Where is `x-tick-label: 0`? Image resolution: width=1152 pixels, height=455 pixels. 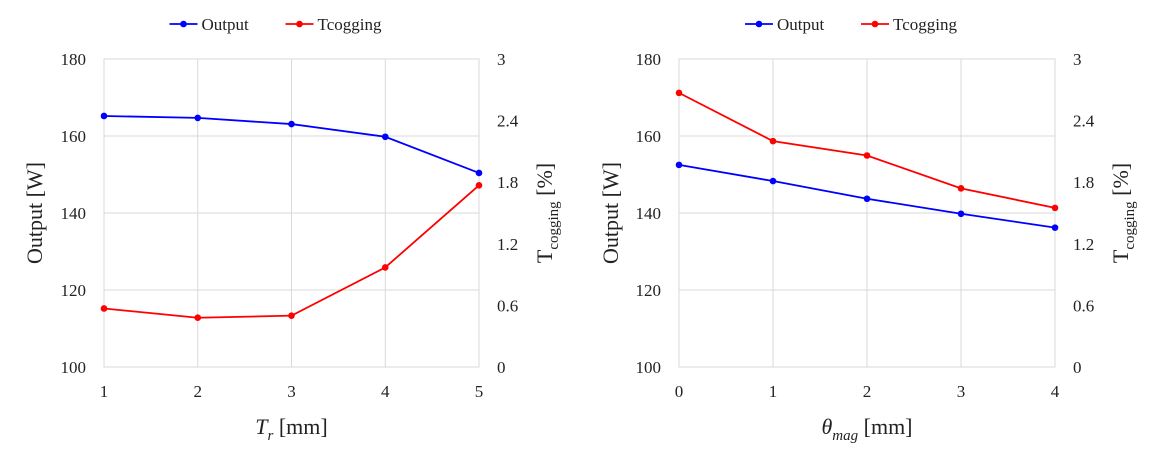
x-tick-label: 0 is located at coordinates (679, 391).